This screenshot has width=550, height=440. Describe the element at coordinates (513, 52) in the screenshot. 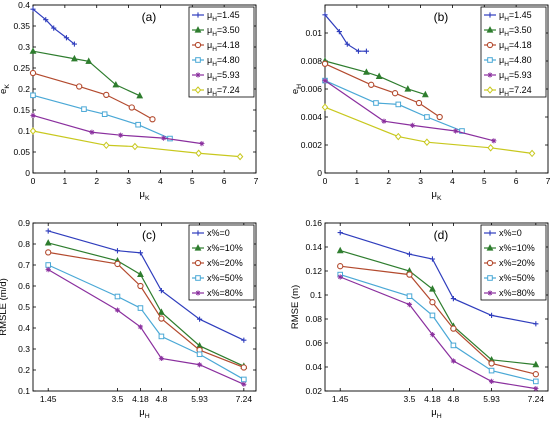

I see `legend-box` at that location.